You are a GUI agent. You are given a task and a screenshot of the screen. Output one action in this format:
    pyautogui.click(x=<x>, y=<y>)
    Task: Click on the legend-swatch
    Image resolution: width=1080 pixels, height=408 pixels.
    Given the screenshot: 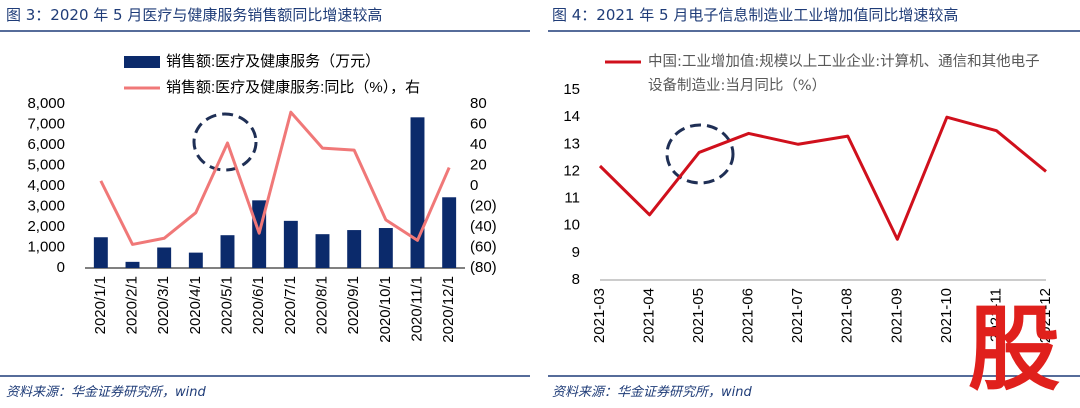 What is the action you would take?
    pyautogui.click(x=142, y=62)
    